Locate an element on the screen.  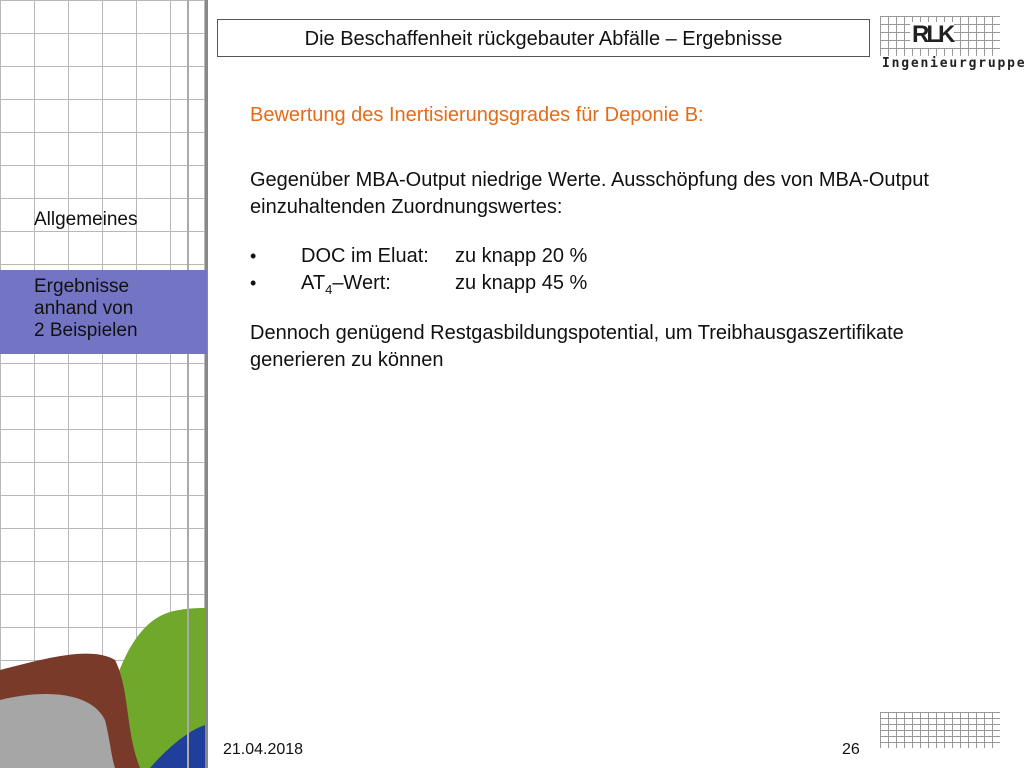
company-logo: RLK Ingenieurgruppe is located at coordinates (952, 46).